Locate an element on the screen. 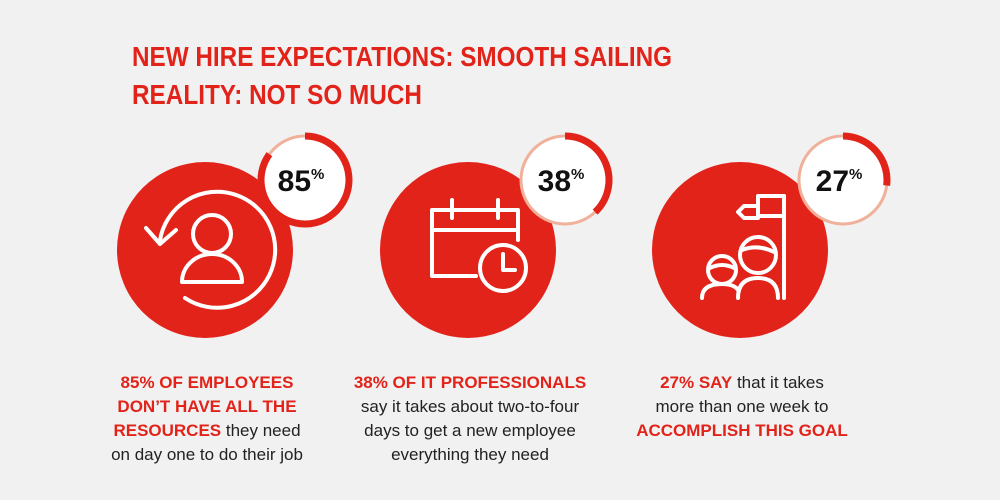 This screenshot has width=1000, height=500. caption-line: days to get a new employee is located at coordinates (470, 430).